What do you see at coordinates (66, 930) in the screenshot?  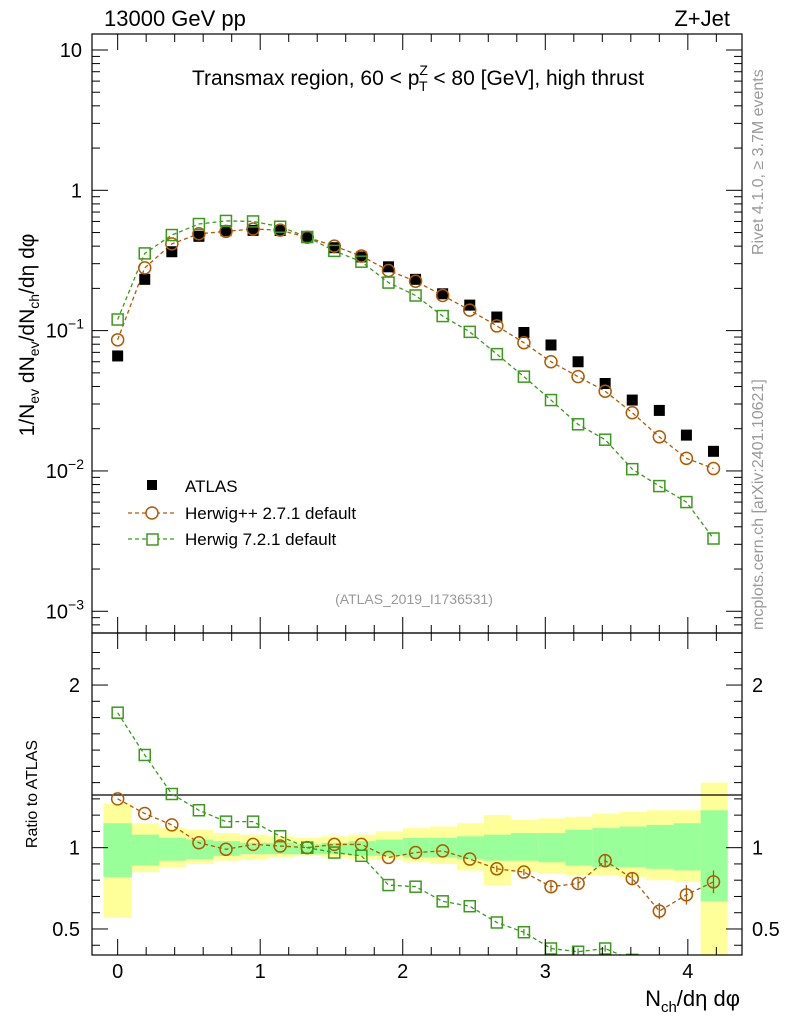 I see `ratio-y-tick-label: 0.5` at bounding box center [66, 930].